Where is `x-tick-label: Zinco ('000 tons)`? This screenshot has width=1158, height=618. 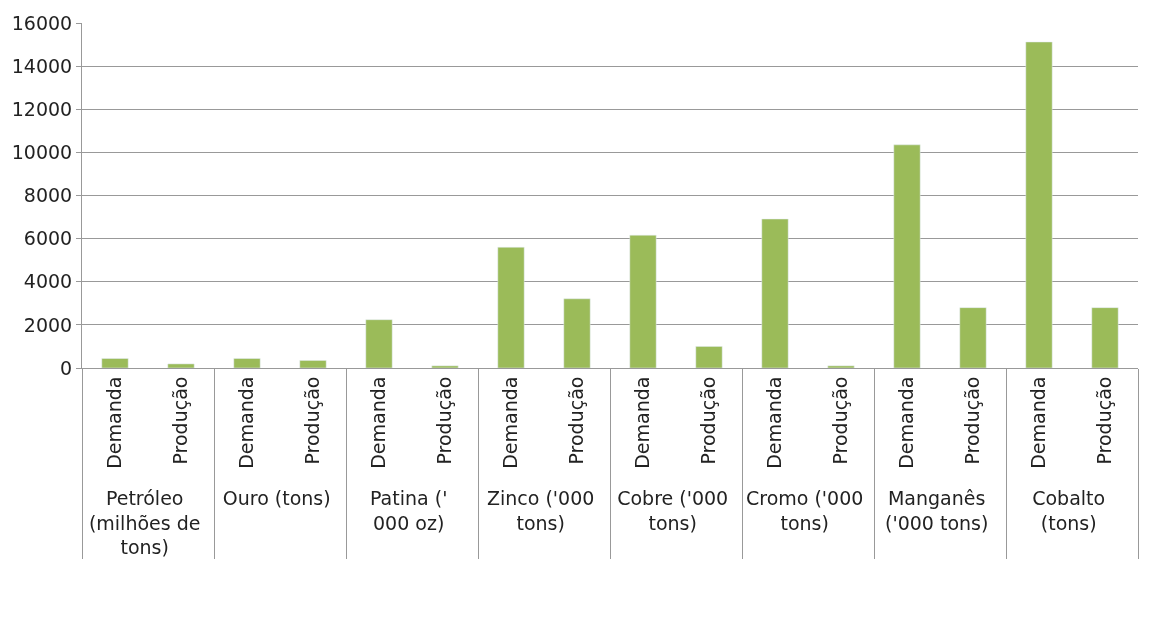 x-tick-label: Zinco ('000 tons) is located at coordinates (541, 510).